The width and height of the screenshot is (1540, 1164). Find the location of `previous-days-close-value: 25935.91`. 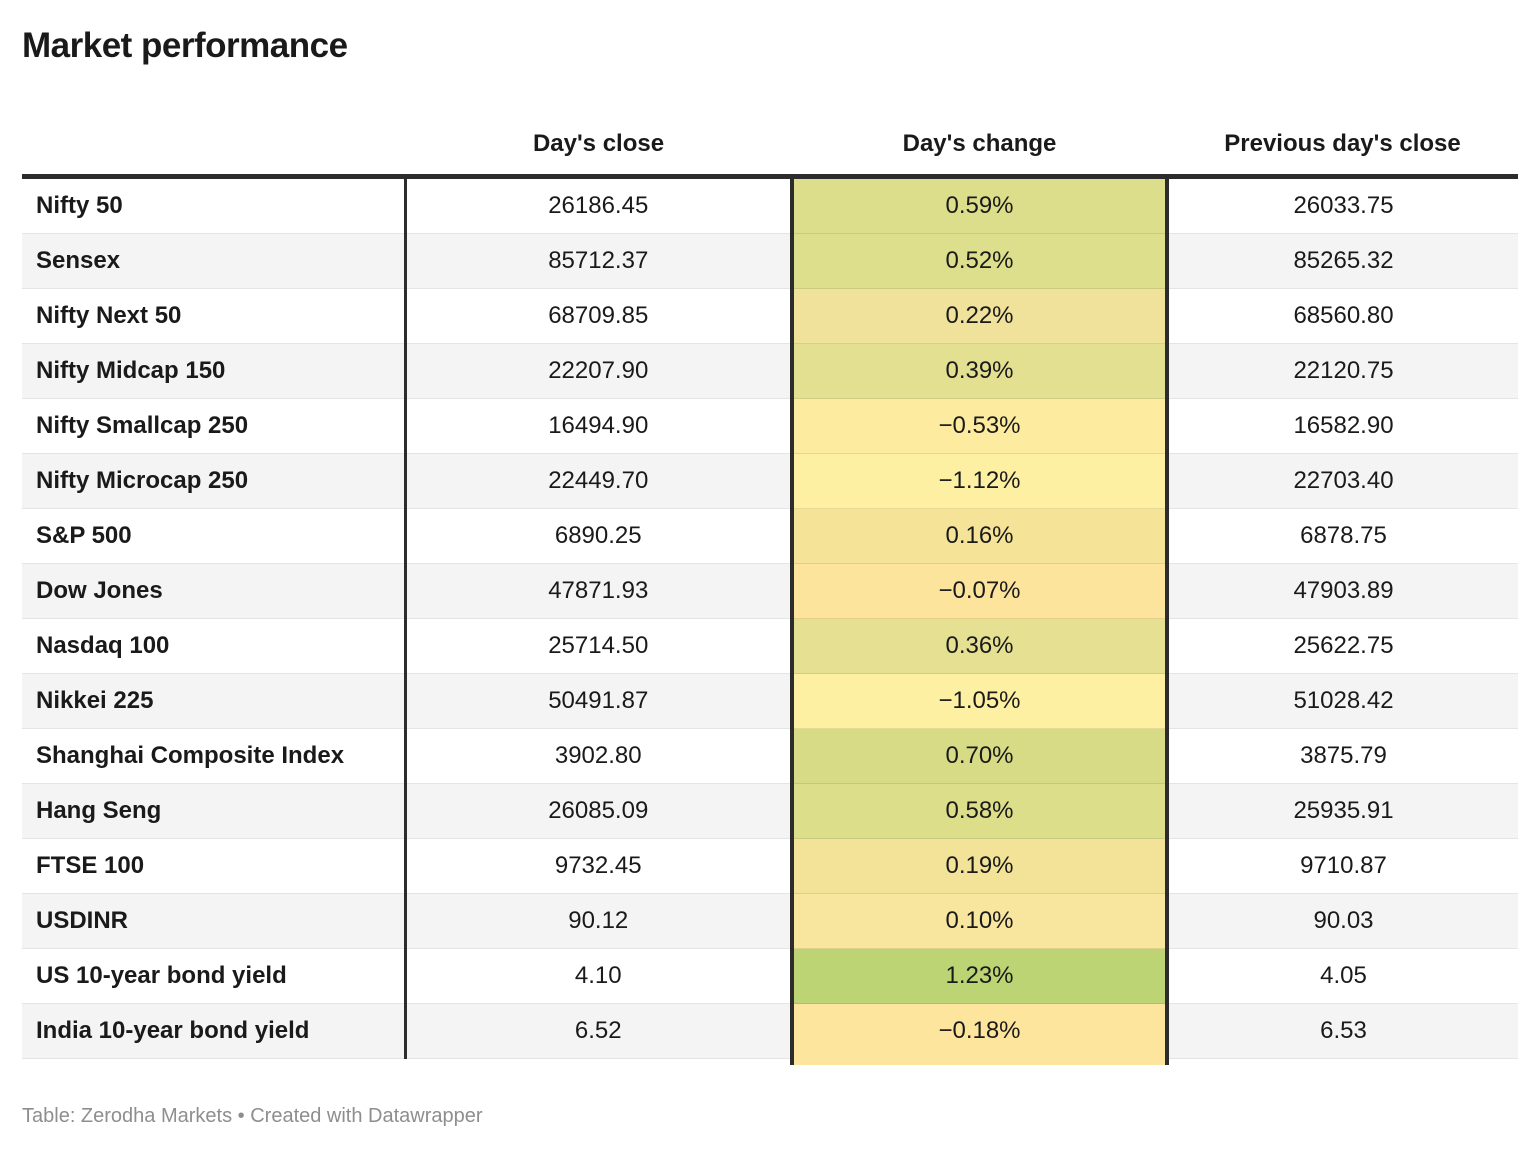

previous-days-close-value: 25935.91 is located at coordinates (1342, 811).